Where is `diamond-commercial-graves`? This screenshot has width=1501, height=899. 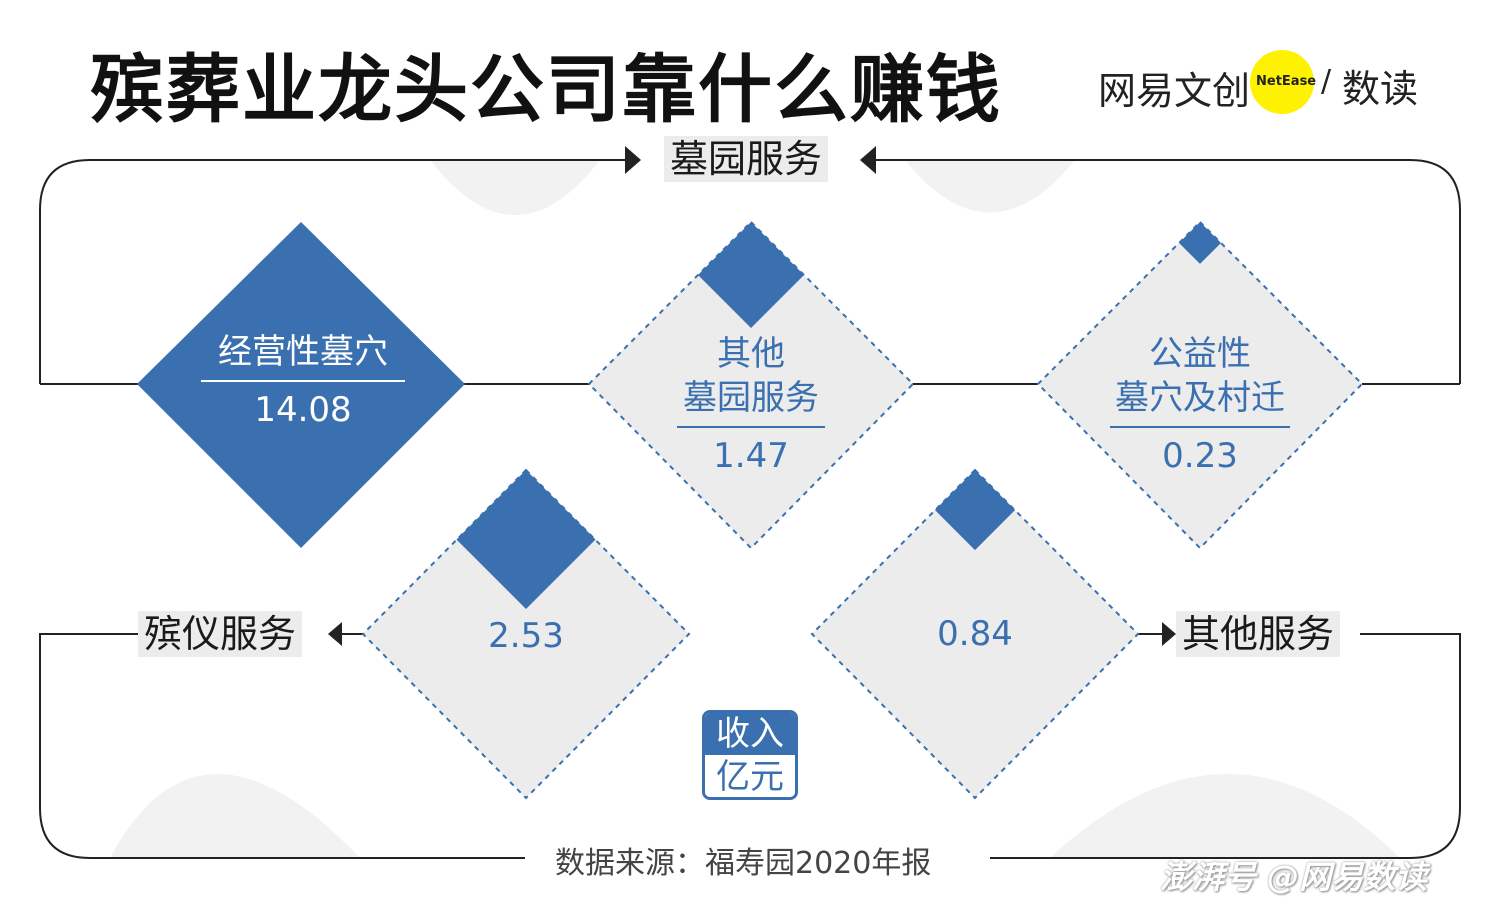 diamond-commercial-graves is located at coordinates (301, 385).